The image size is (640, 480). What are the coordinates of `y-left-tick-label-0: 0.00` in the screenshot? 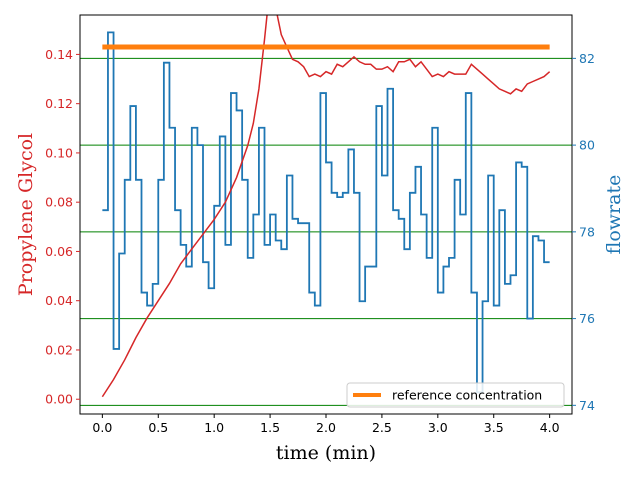 It's located at (59, 399).